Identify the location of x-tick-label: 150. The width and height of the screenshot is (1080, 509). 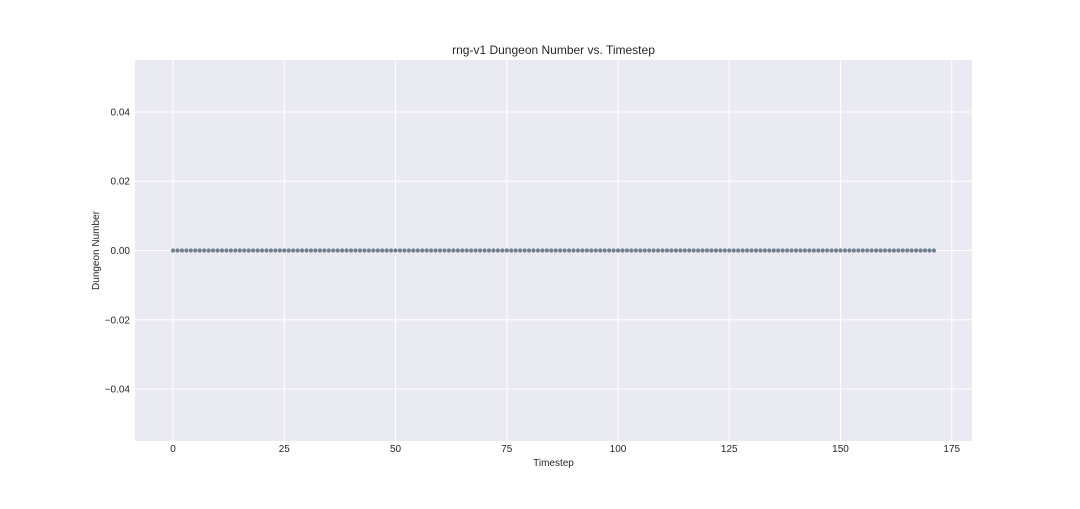
(840, 449).